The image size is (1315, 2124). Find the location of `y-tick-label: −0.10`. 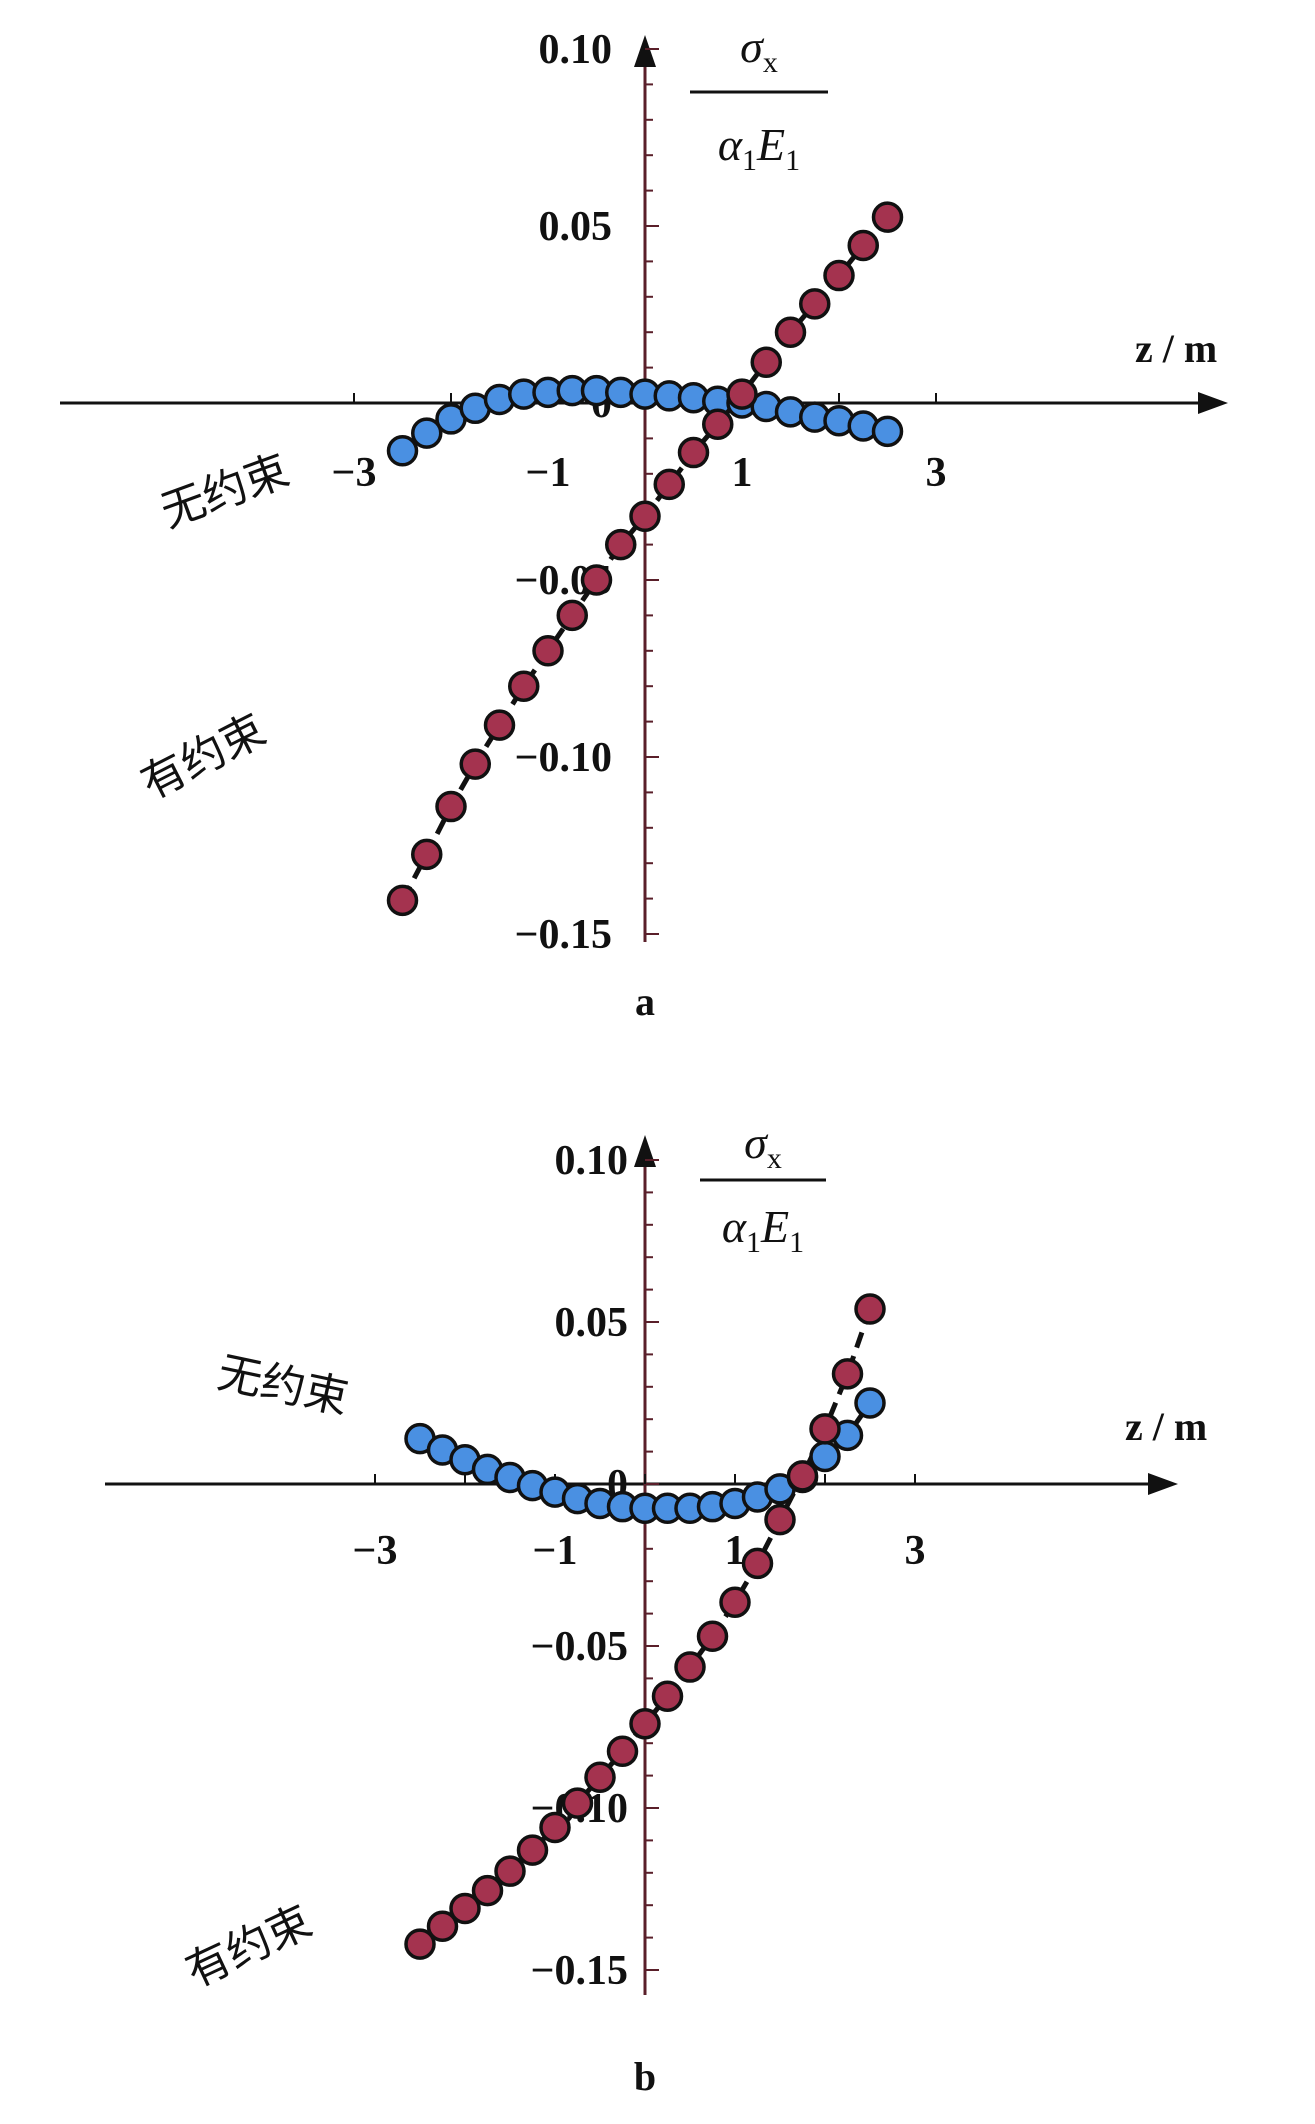

y-tick-label: −0.10 is located at coordinates (563, 758).